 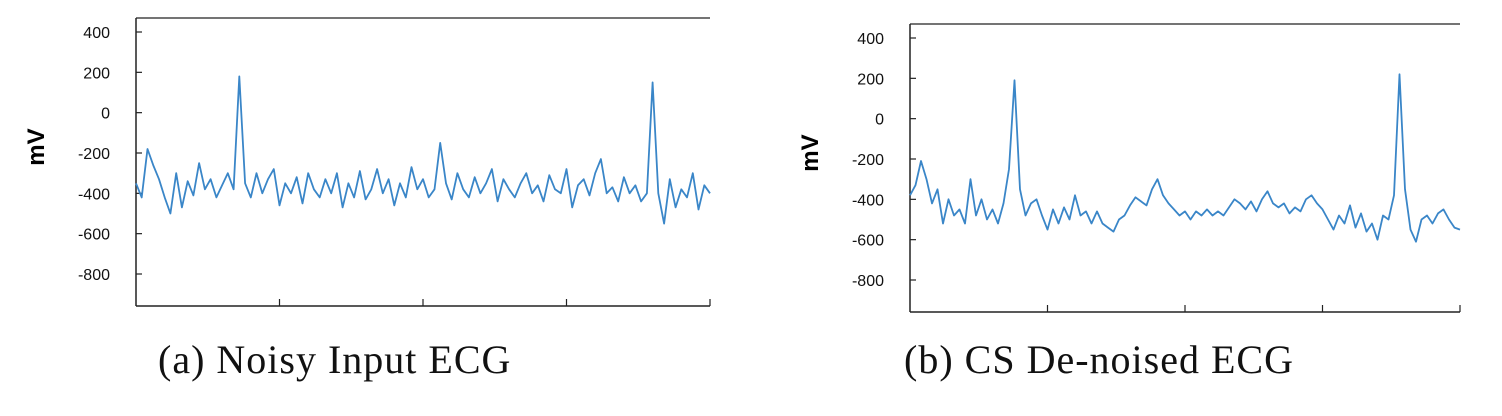 I want to click on ecg-series-line, so click(x=423, y=150).